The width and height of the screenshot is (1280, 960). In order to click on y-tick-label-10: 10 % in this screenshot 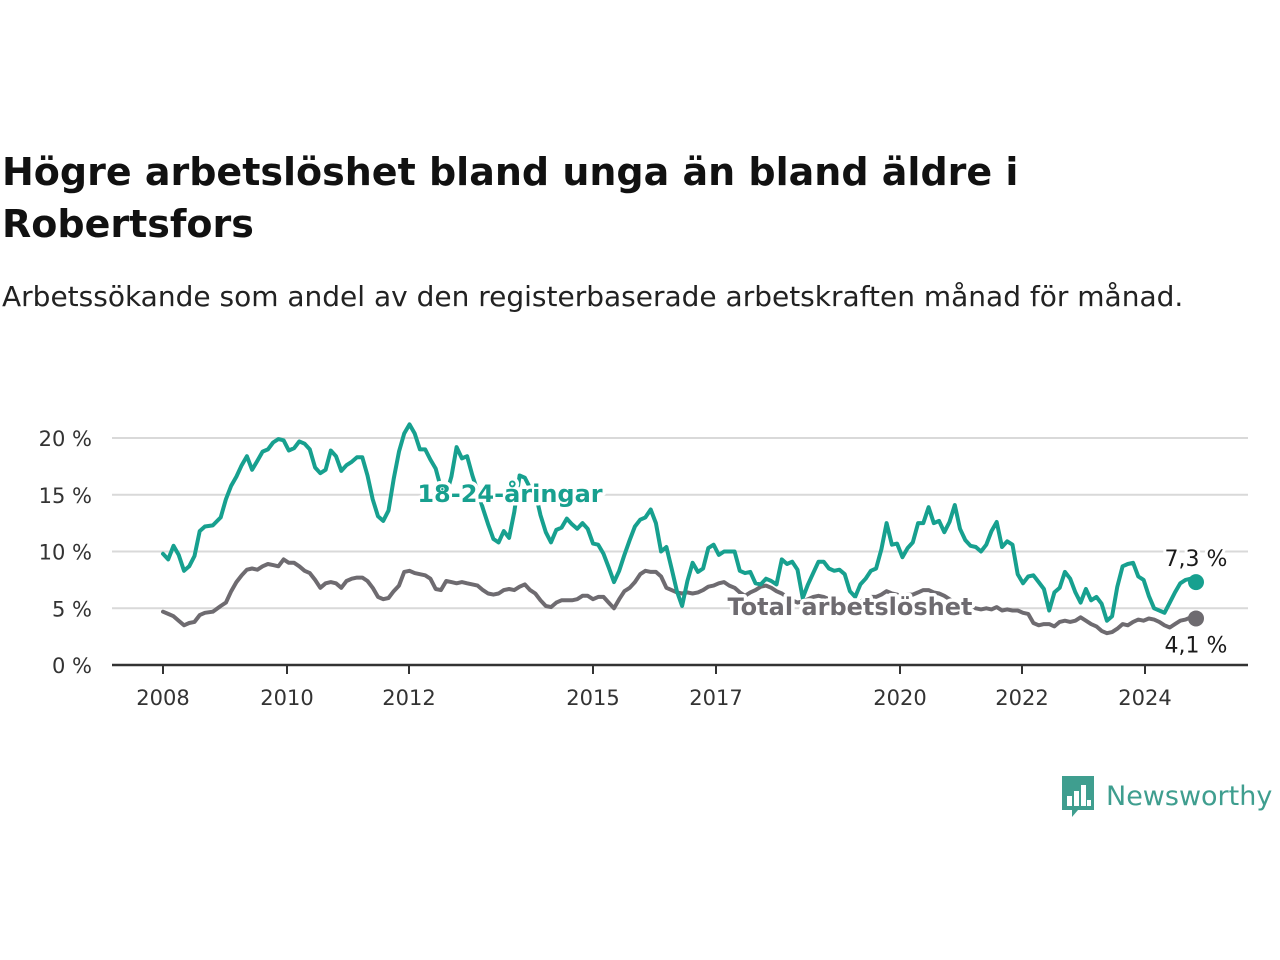, I will do `click(65, 553)`.